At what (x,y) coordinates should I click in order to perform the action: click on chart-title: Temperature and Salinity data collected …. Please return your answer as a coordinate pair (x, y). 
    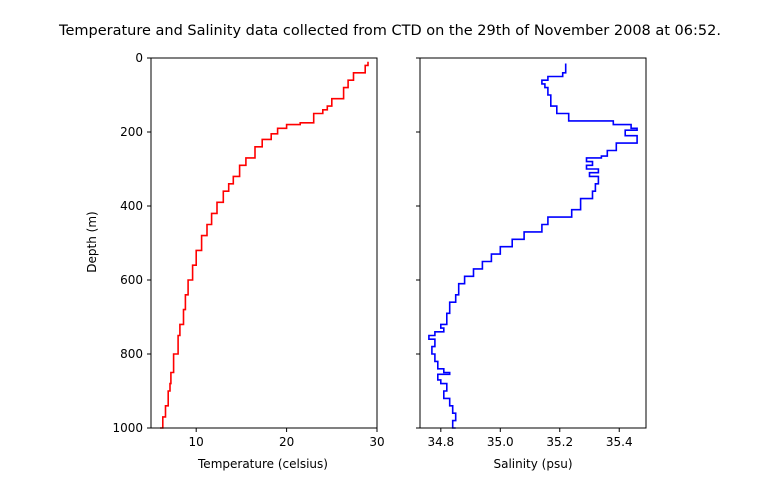
    Looking at the image, I should click on (389, 31).